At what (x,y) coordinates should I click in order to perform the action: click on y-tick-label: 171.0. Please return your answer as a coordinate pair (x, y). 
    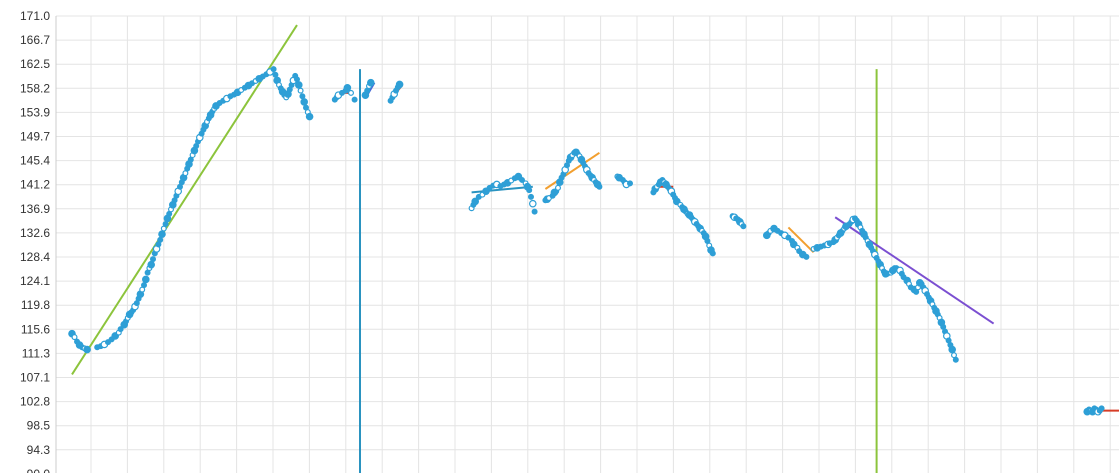
    Looking at the image, I should click on (35, 16).